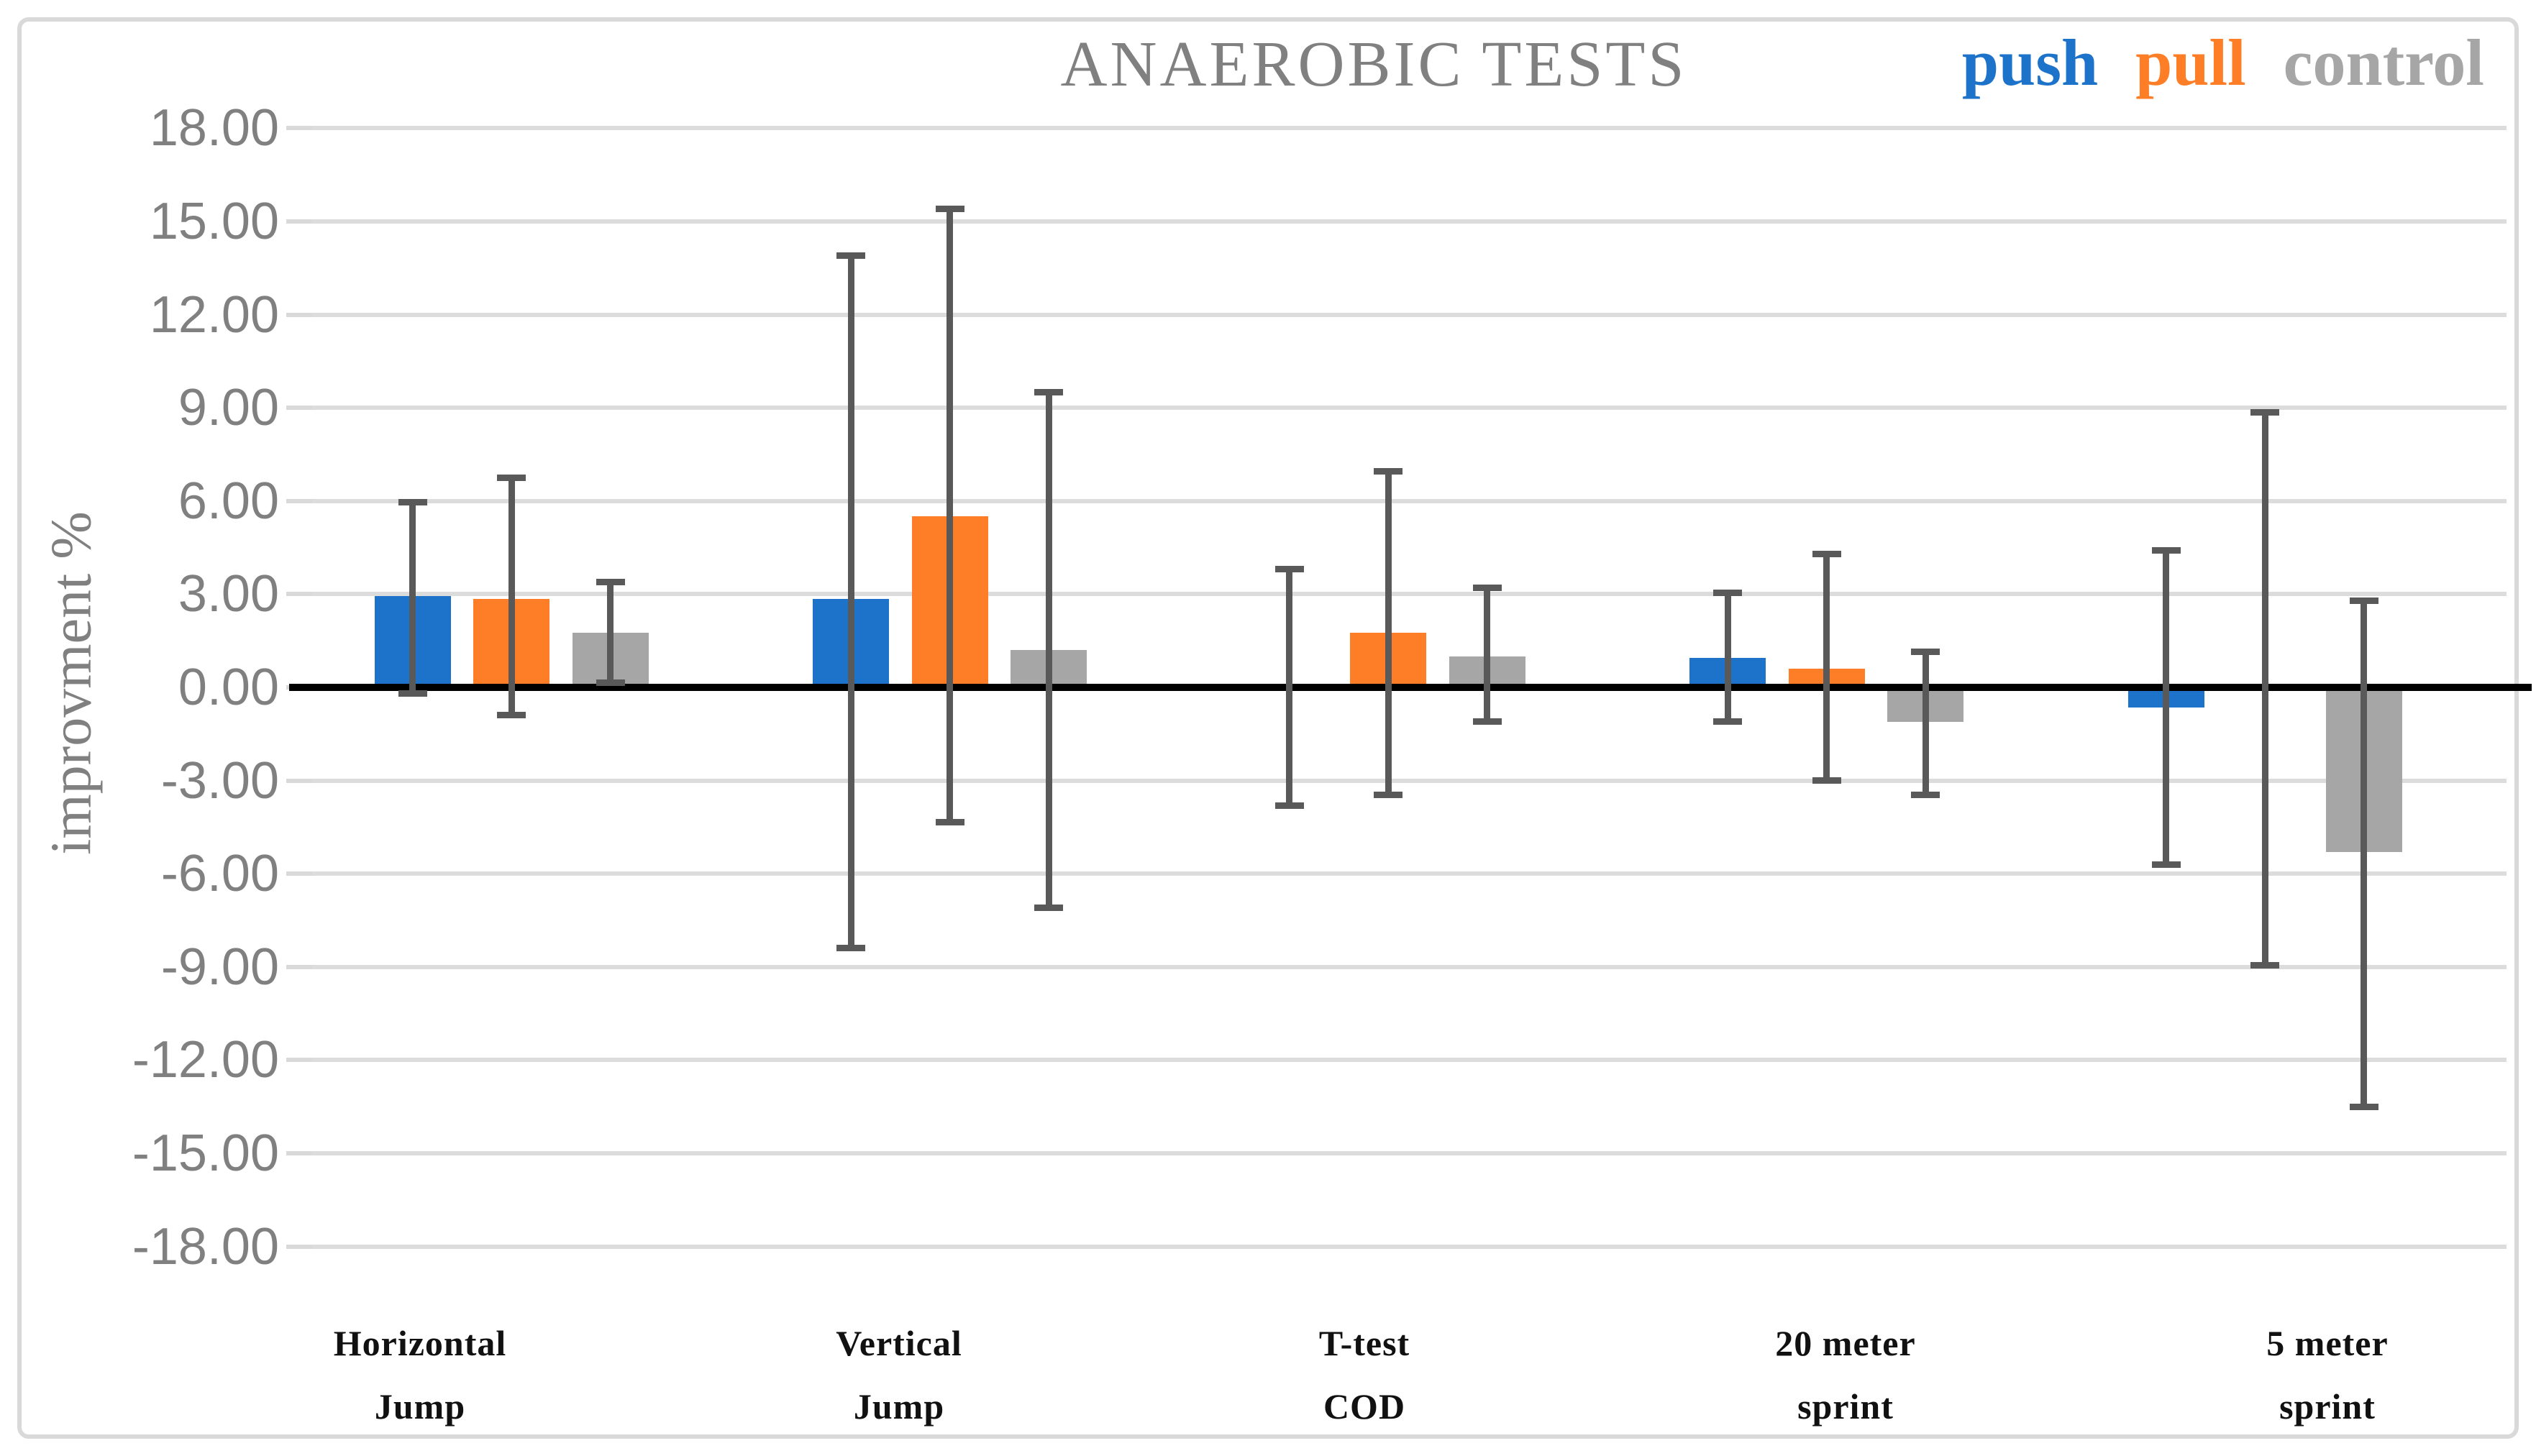 The width and height of the screenshot is (2536, 1456). I want to click on error-cap-top-pull-20-meter-sprint, so click(1826, 553).